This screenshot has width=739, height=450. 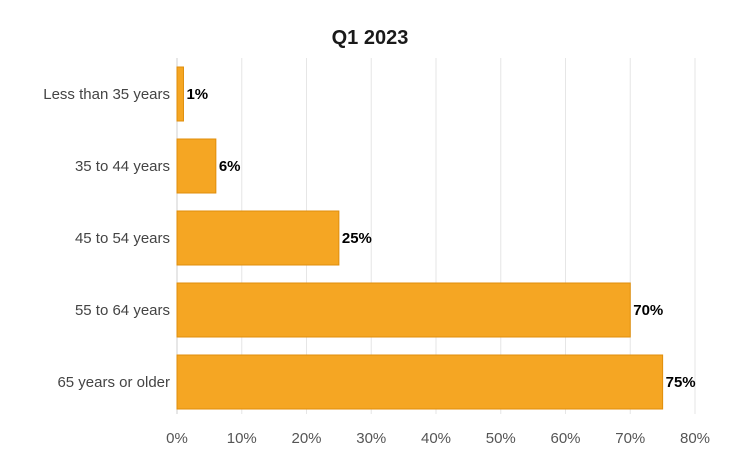 What do you see at coordinates (230, 166) in the screenshot?
I see `data-label: 6%` at bounding box center [230, 166].